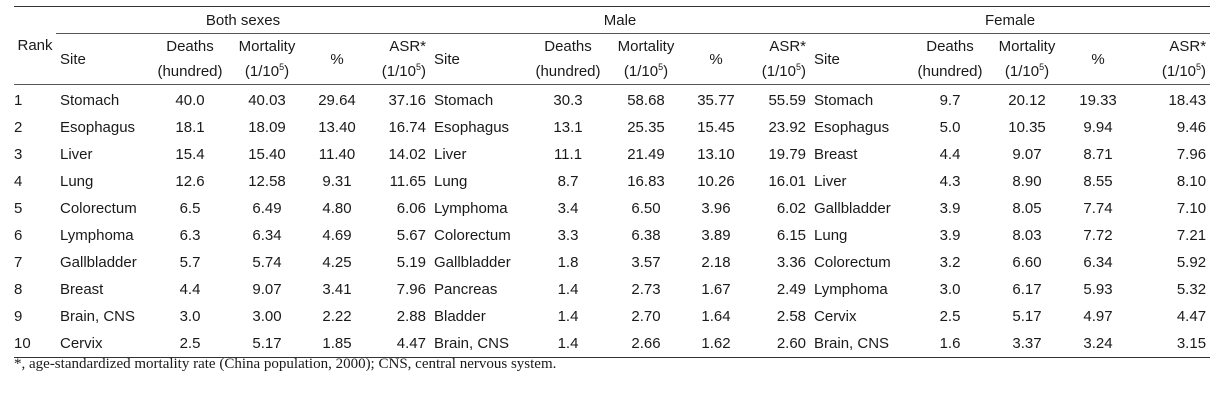  What do you see at coordinates (267, 154) in the screenshot?
I see `mortality-cell-both: 15.40` at bounding box center [267, 154].